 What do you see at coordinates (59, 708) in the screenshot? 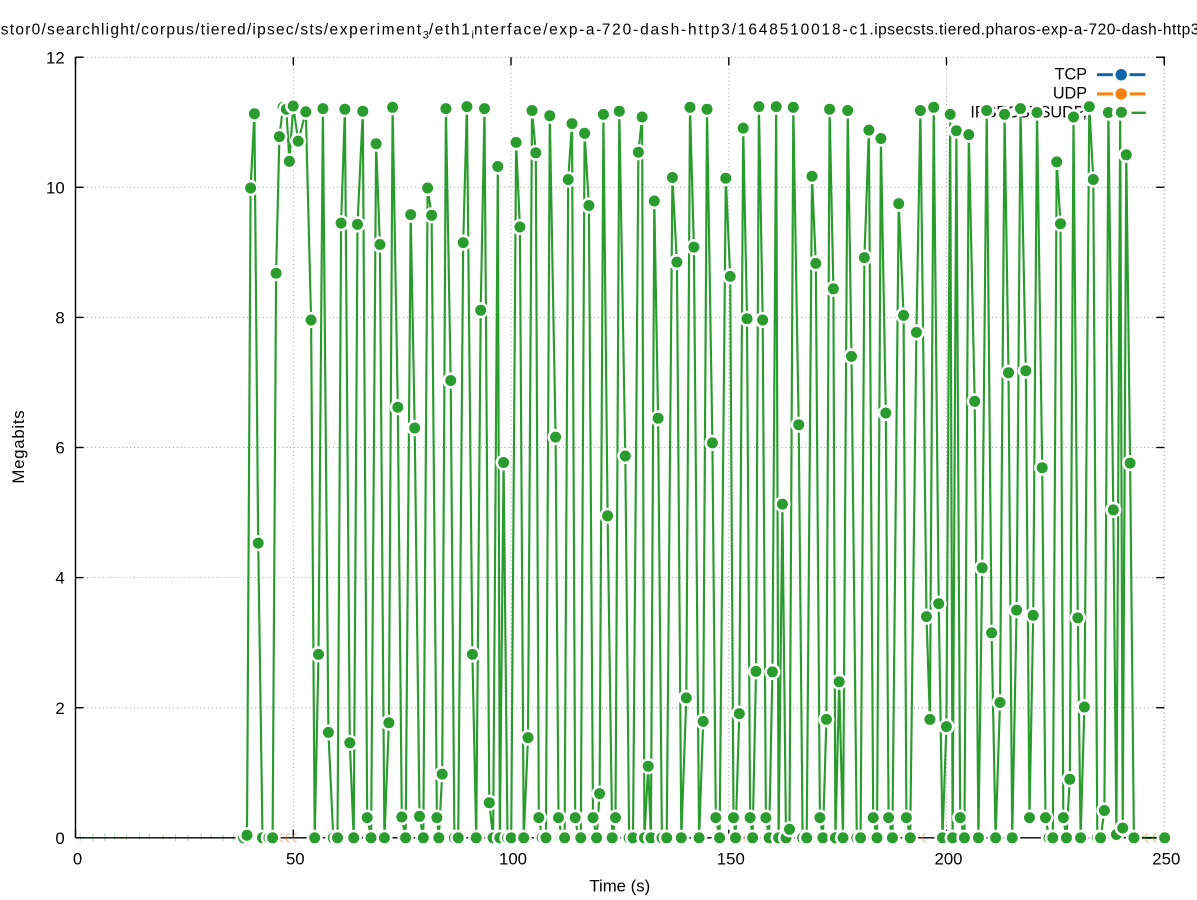
I see `svg-text: 2` at bounding box center [59, 708].